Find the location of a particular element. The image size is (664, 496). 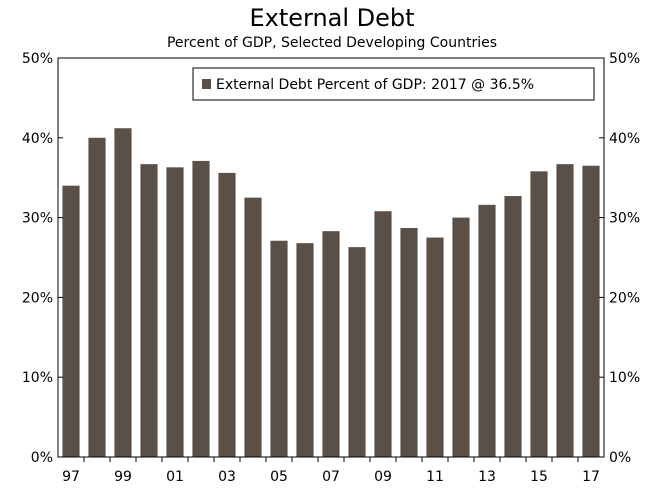

legend-box is located at coordinates (393, 84).